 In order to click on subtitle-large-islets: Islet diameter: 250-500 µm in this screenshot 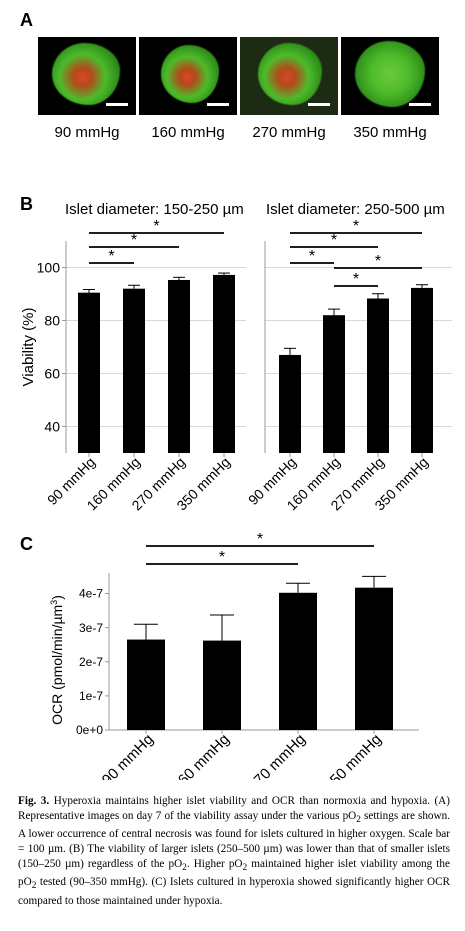, I will do `click(355, 209)`.